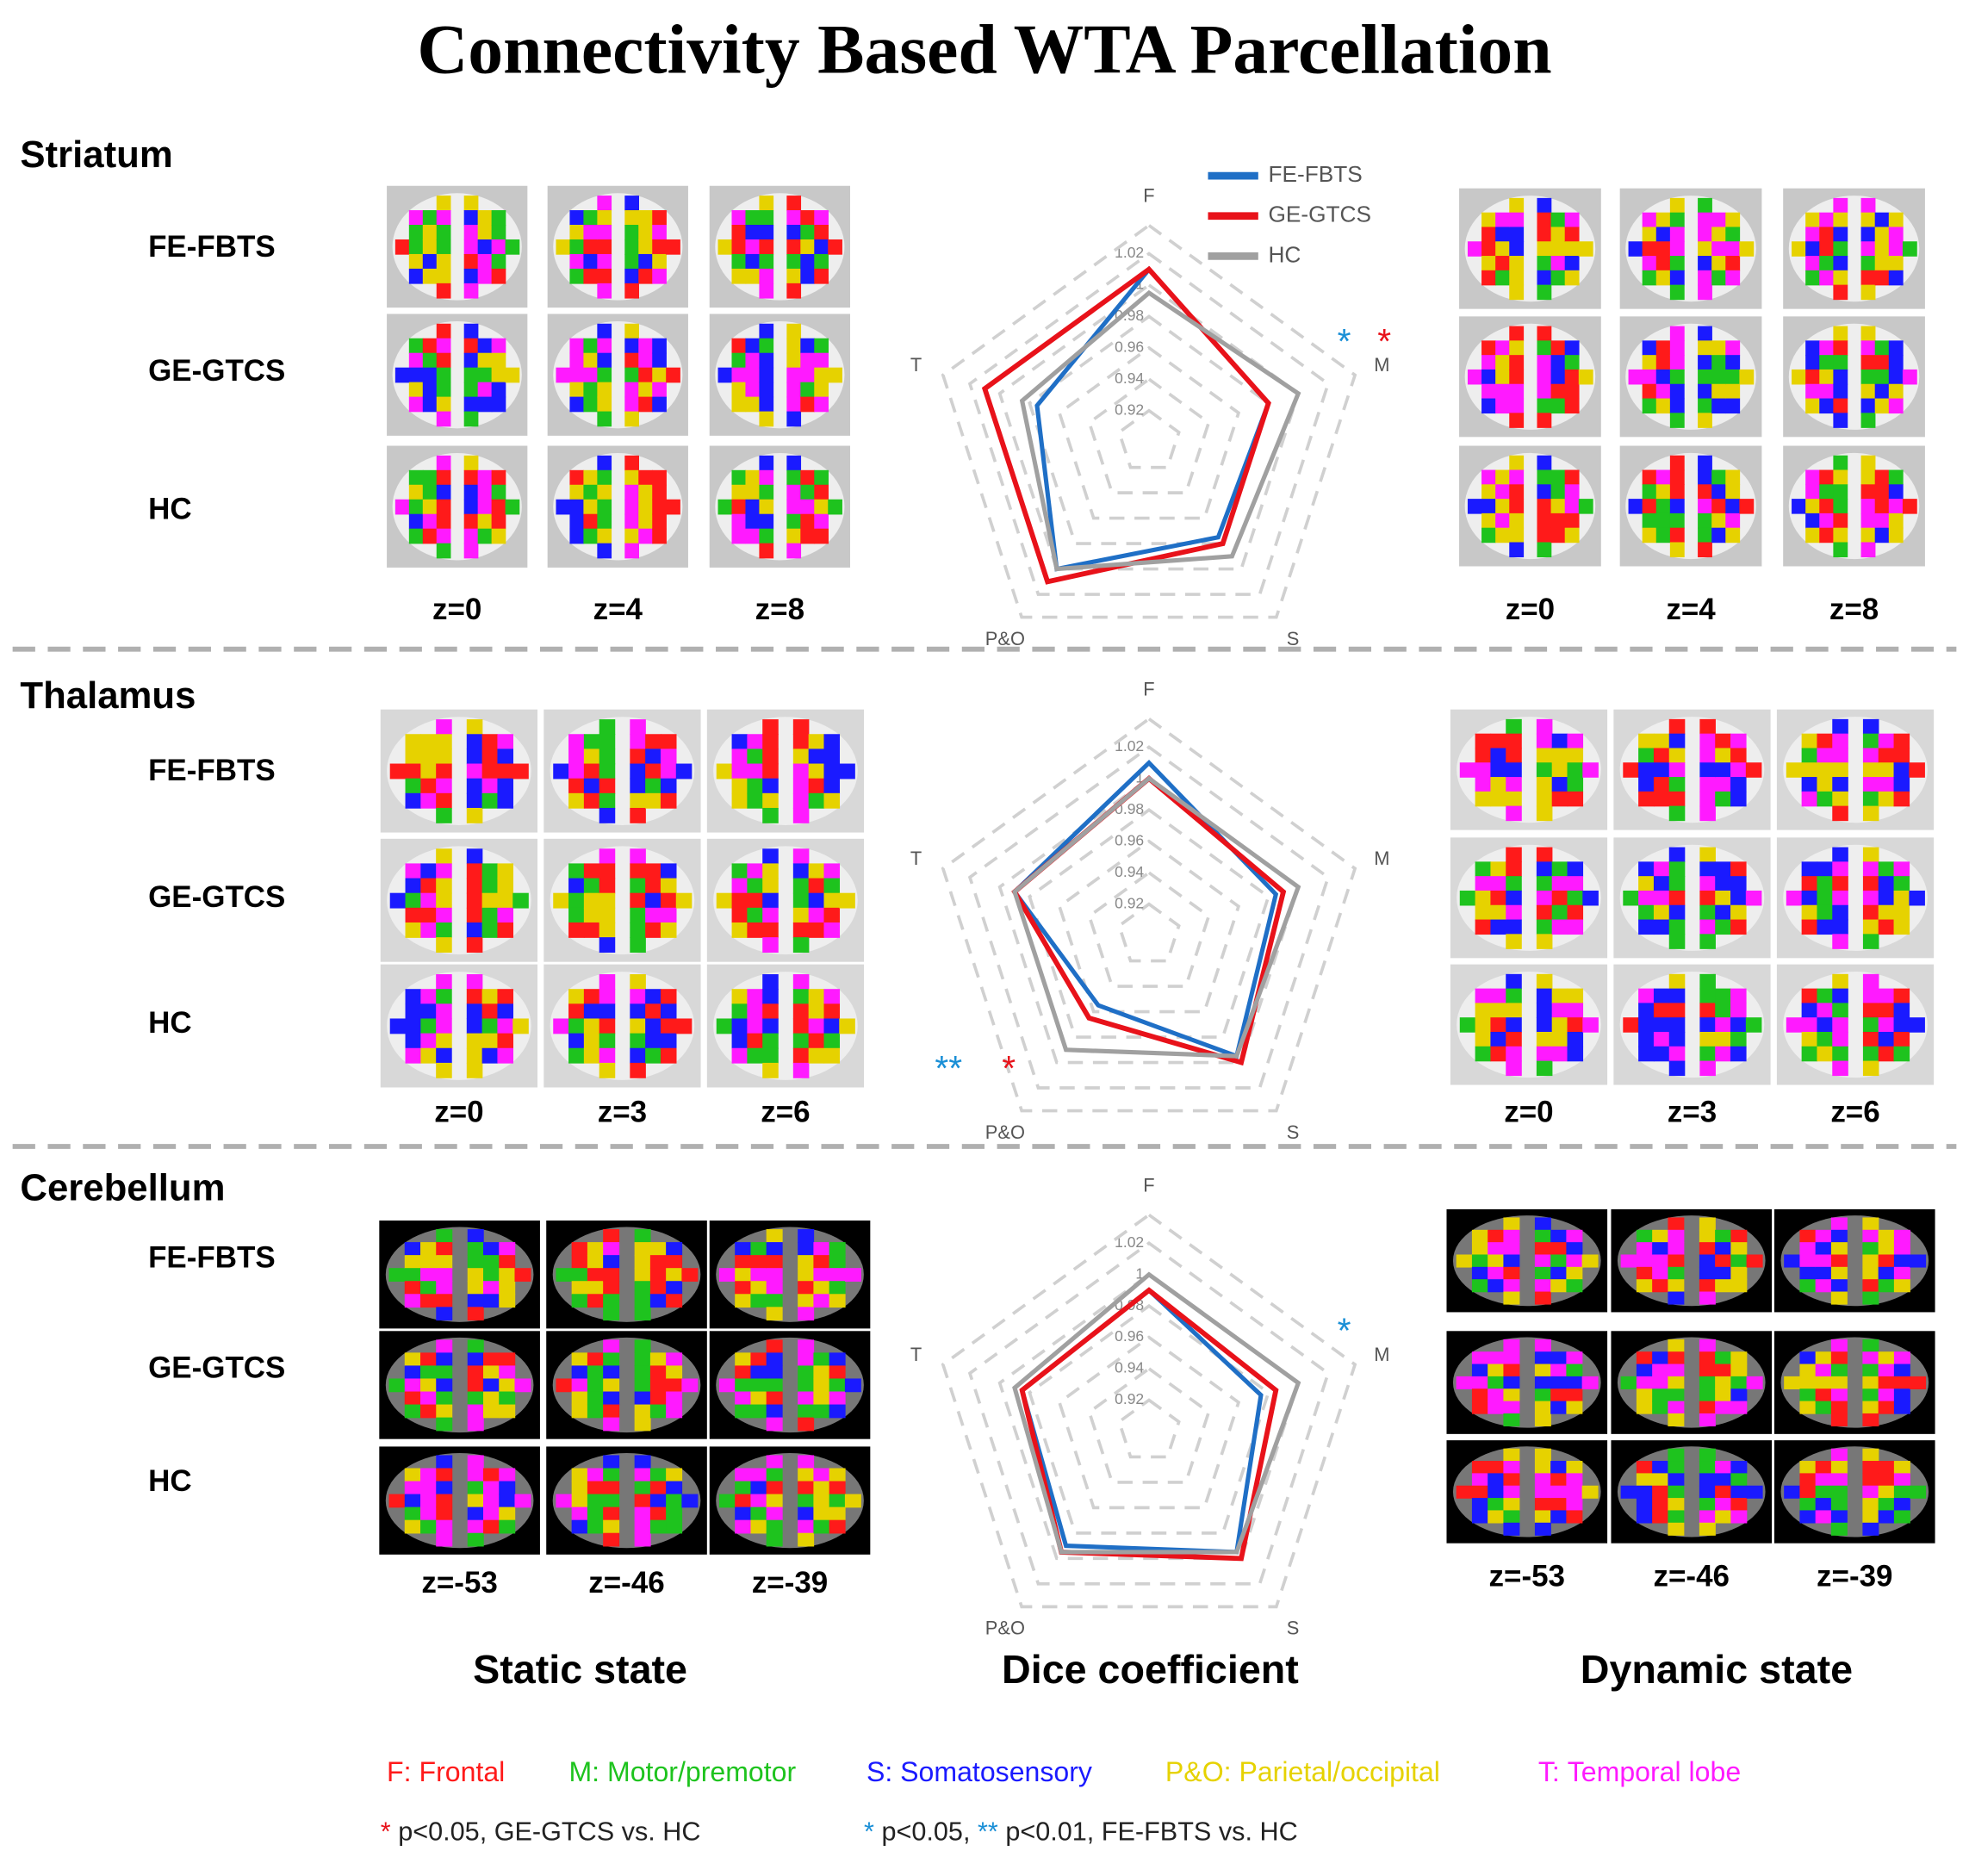  What do you see at coordinates (1691, 609) in the screenshot?
I see `slice-label: z=4` at bounding box center [1691, 609].